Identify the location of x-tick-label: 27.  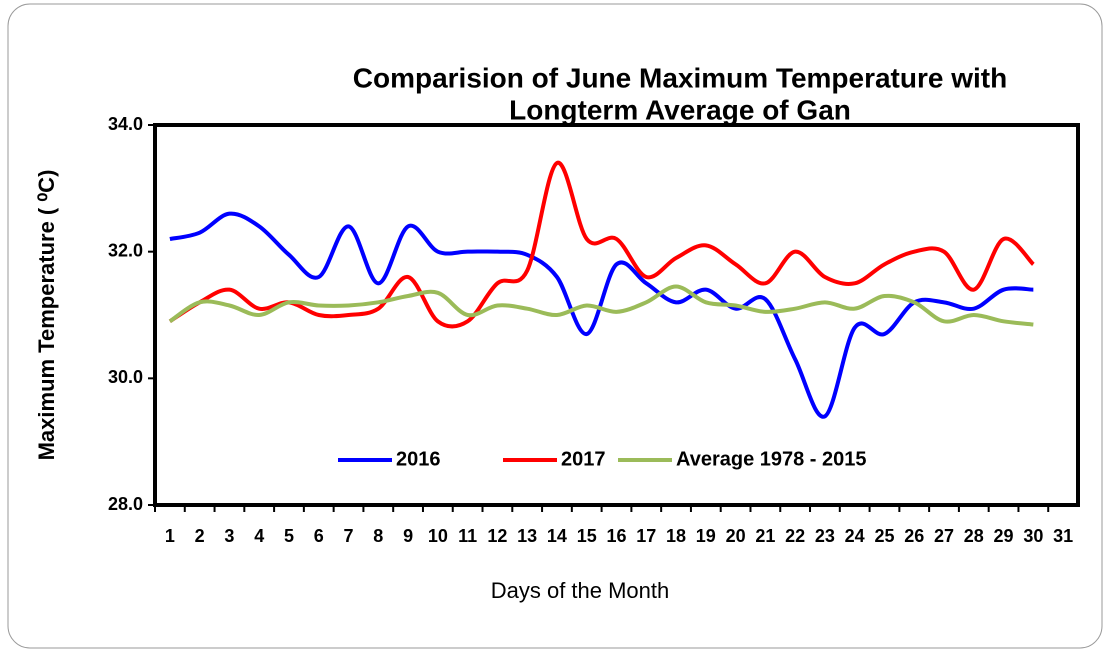
(944, 536).